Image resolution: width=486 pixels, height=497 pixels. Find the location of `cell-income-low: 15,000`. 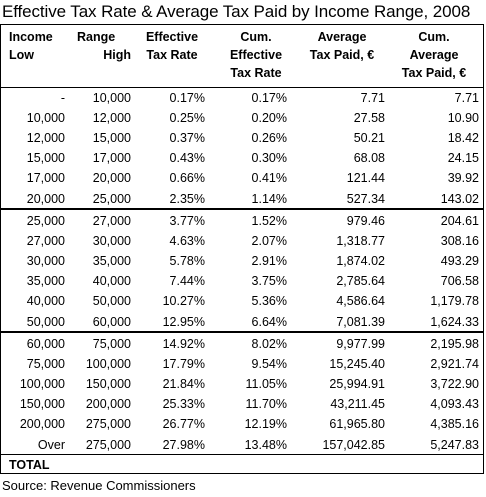

cell-income-low: 15,000 is located at coordinates (45, 158).